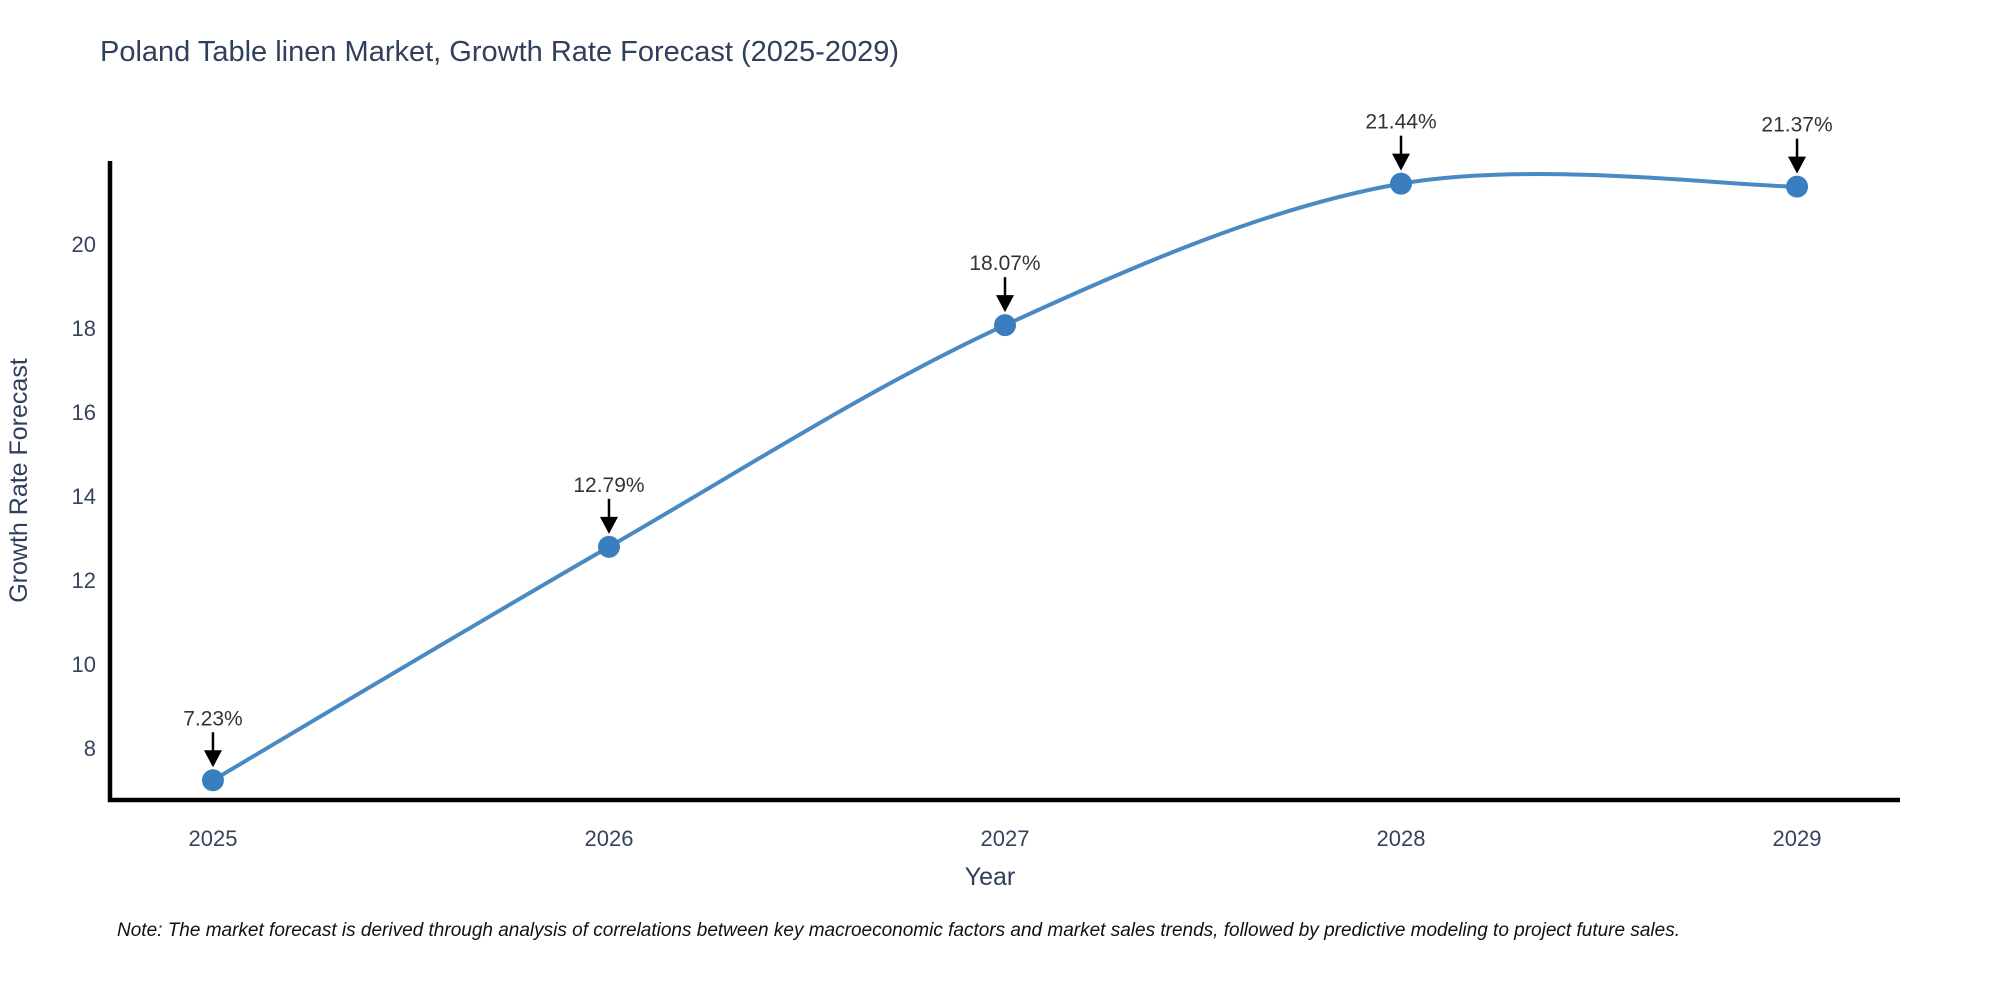 Image resolution: width=2000 pixels, height=1000 pixels. I want to click on data-point-label: 21.44%, so click(1400, 122).